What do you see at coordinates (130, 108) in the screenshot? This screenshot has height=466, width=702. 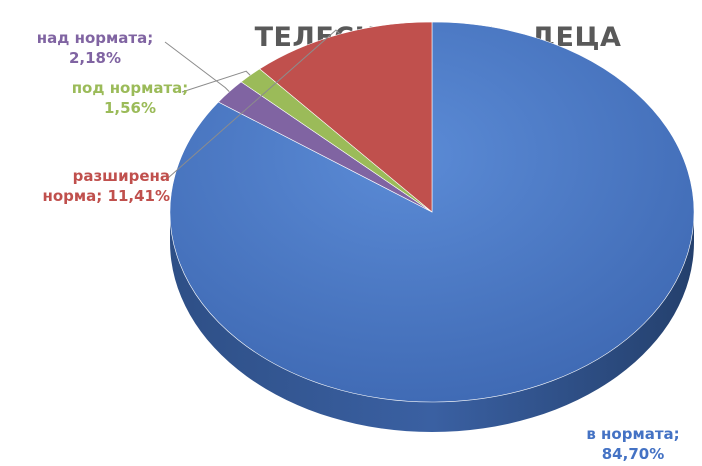 I see `label-value: 1,56%` at bounding box center [130, 108].